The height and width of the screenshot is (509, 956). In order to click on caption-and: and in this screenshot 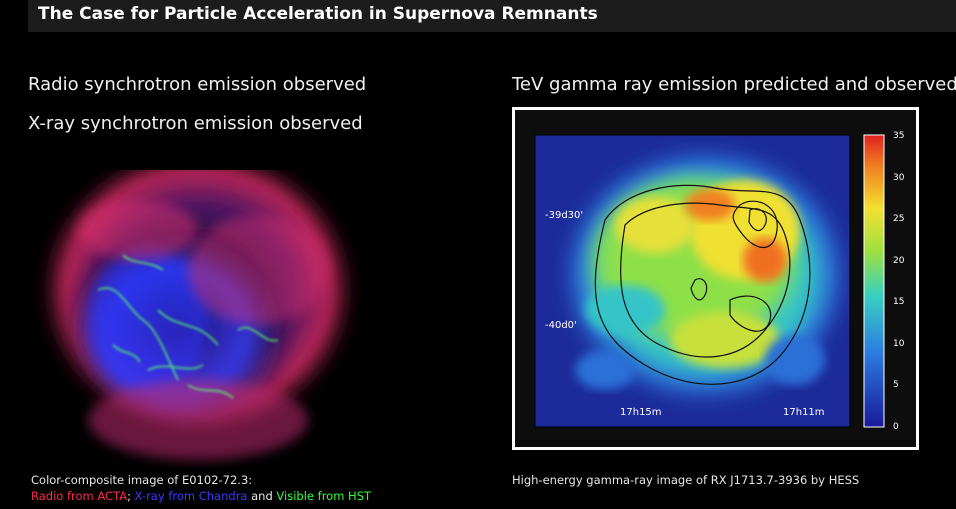, I will do `click(262, 496)`.